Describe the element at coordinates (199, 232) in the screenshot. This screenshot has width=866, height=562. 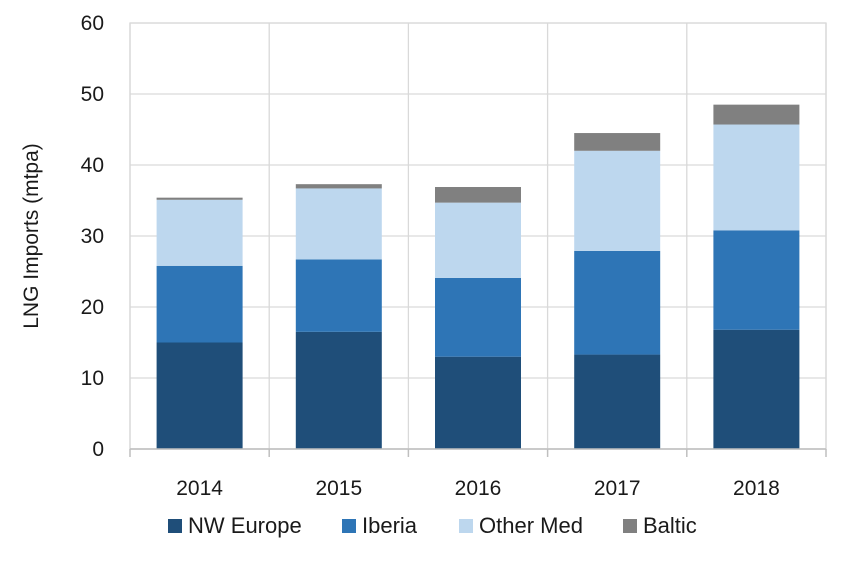
I see `bar-other-med-2014` at that location.